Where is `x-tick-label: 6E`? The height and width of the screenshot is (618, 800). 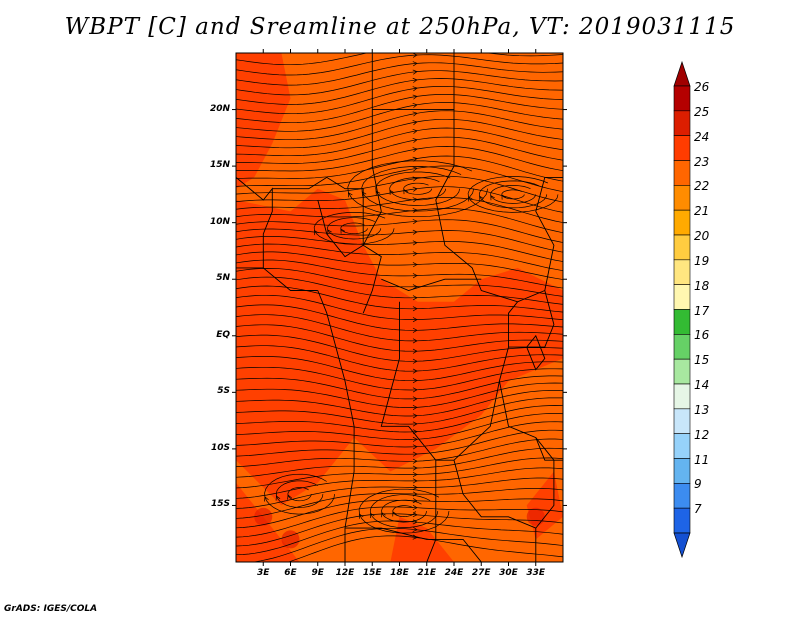
x-tick-label: 6E is located at coordinates (290, 573).